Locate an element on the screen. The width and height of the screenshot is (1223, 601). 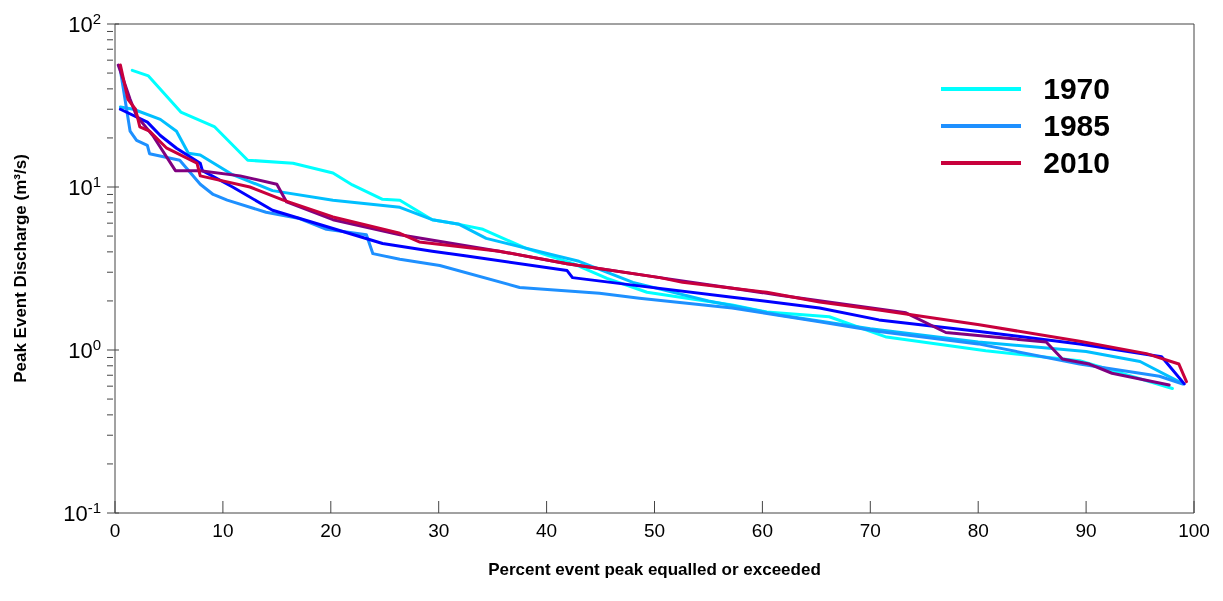
y-tick-label: 10$^{-1}$ is located at coordinates (82, 512).